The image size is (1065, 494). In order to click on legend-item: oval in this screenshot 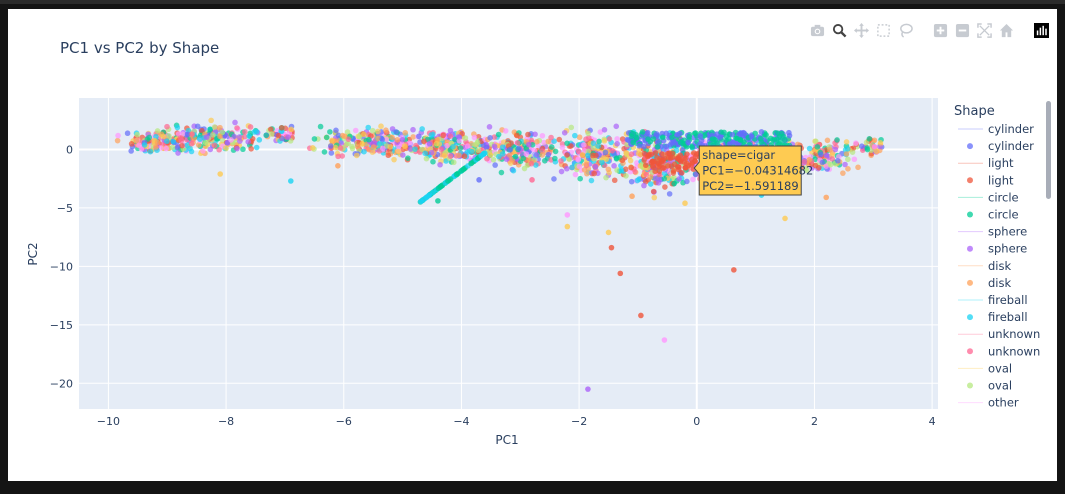, I will do `click(985, 368)`.